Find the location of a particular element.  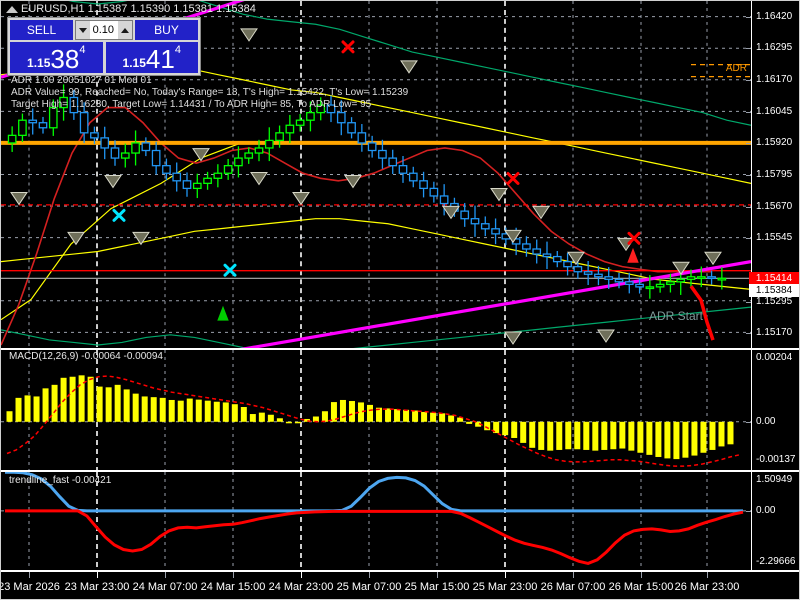

trendline-axis-tick is located at coordinates (748, 511).